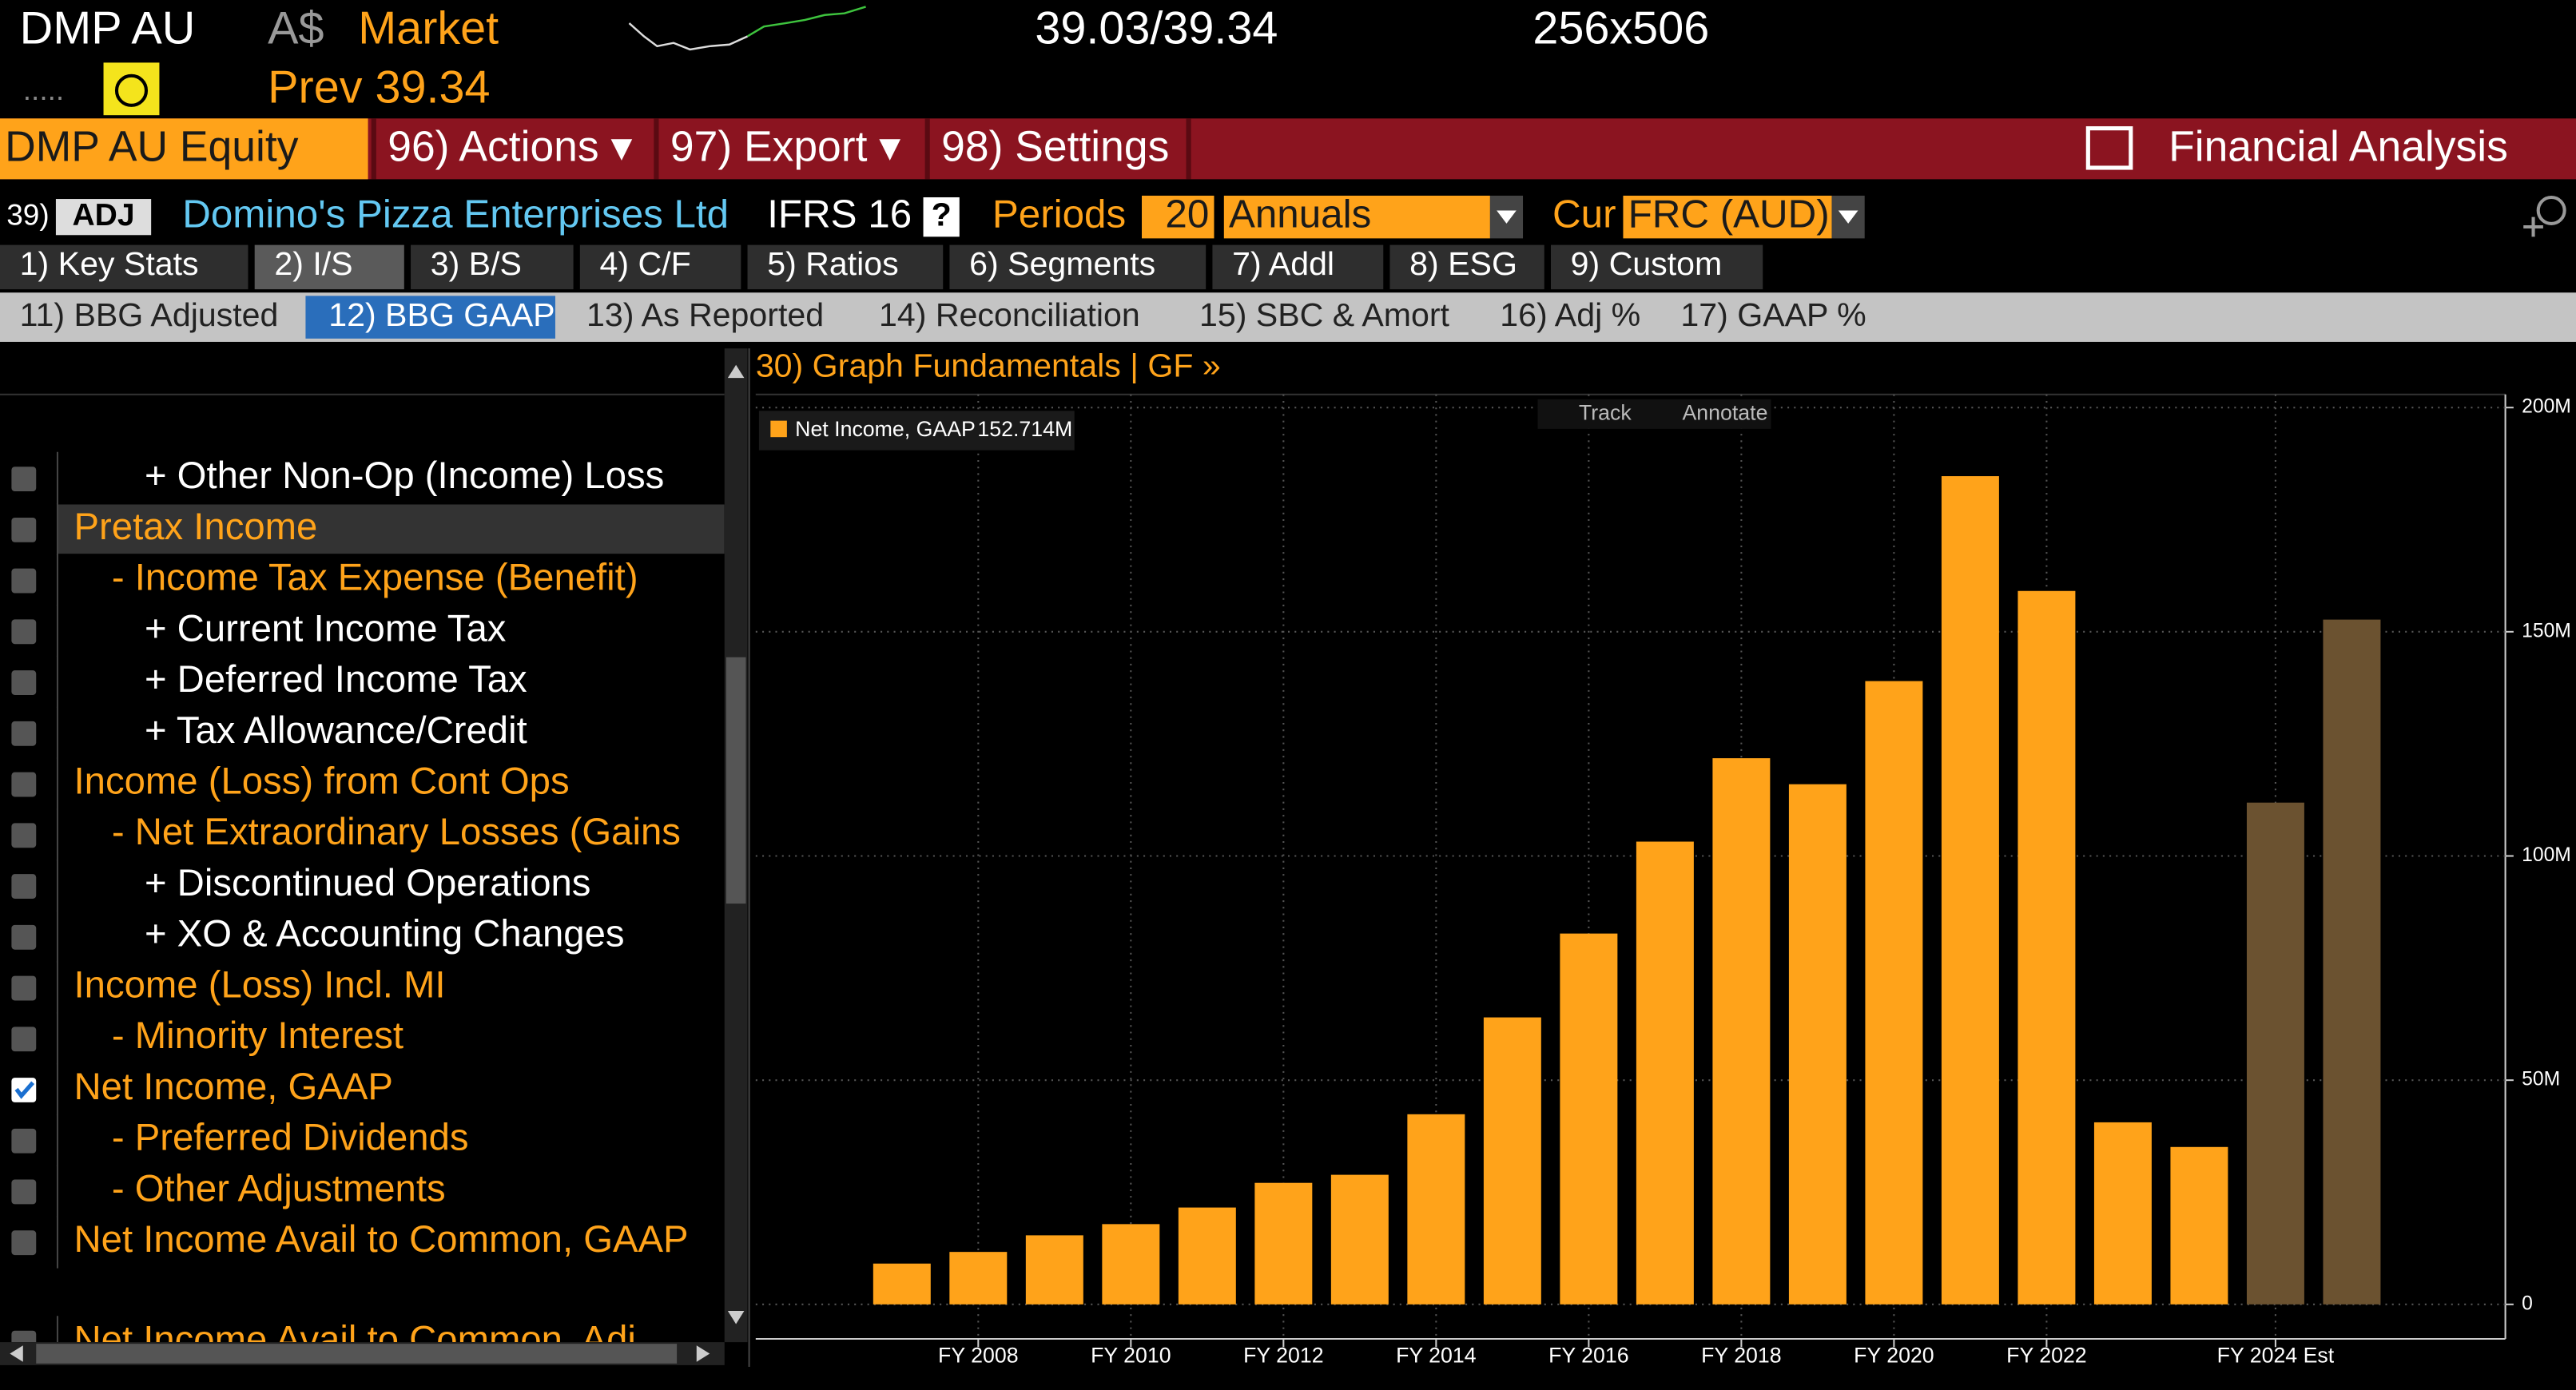 This screenshot has height=1390, width=2576. I want to click on line-item: Net Income Avail to Common, GAAP, so click(381, 1239).